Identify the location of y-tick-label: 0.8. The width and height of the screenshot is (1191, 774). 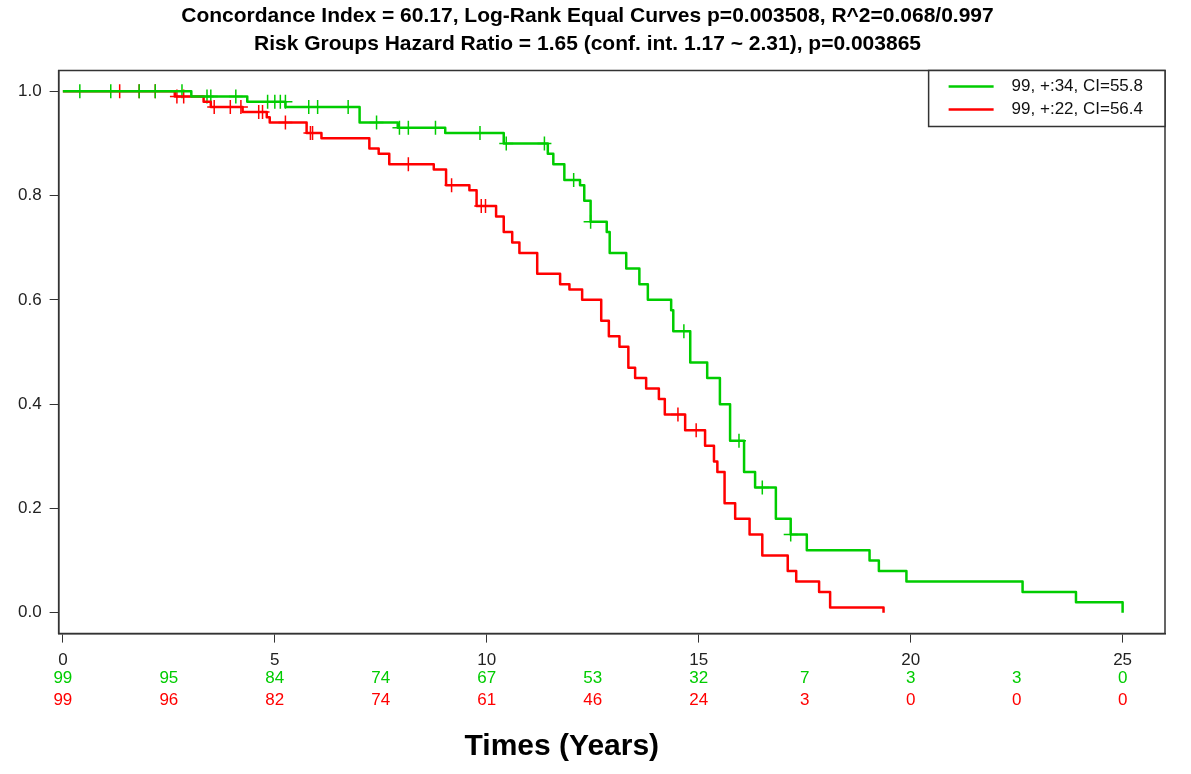
(29, 195).